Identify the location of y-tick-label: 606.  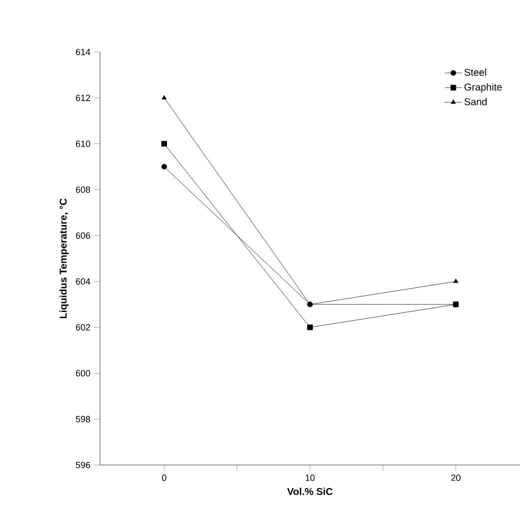
(83, 235).